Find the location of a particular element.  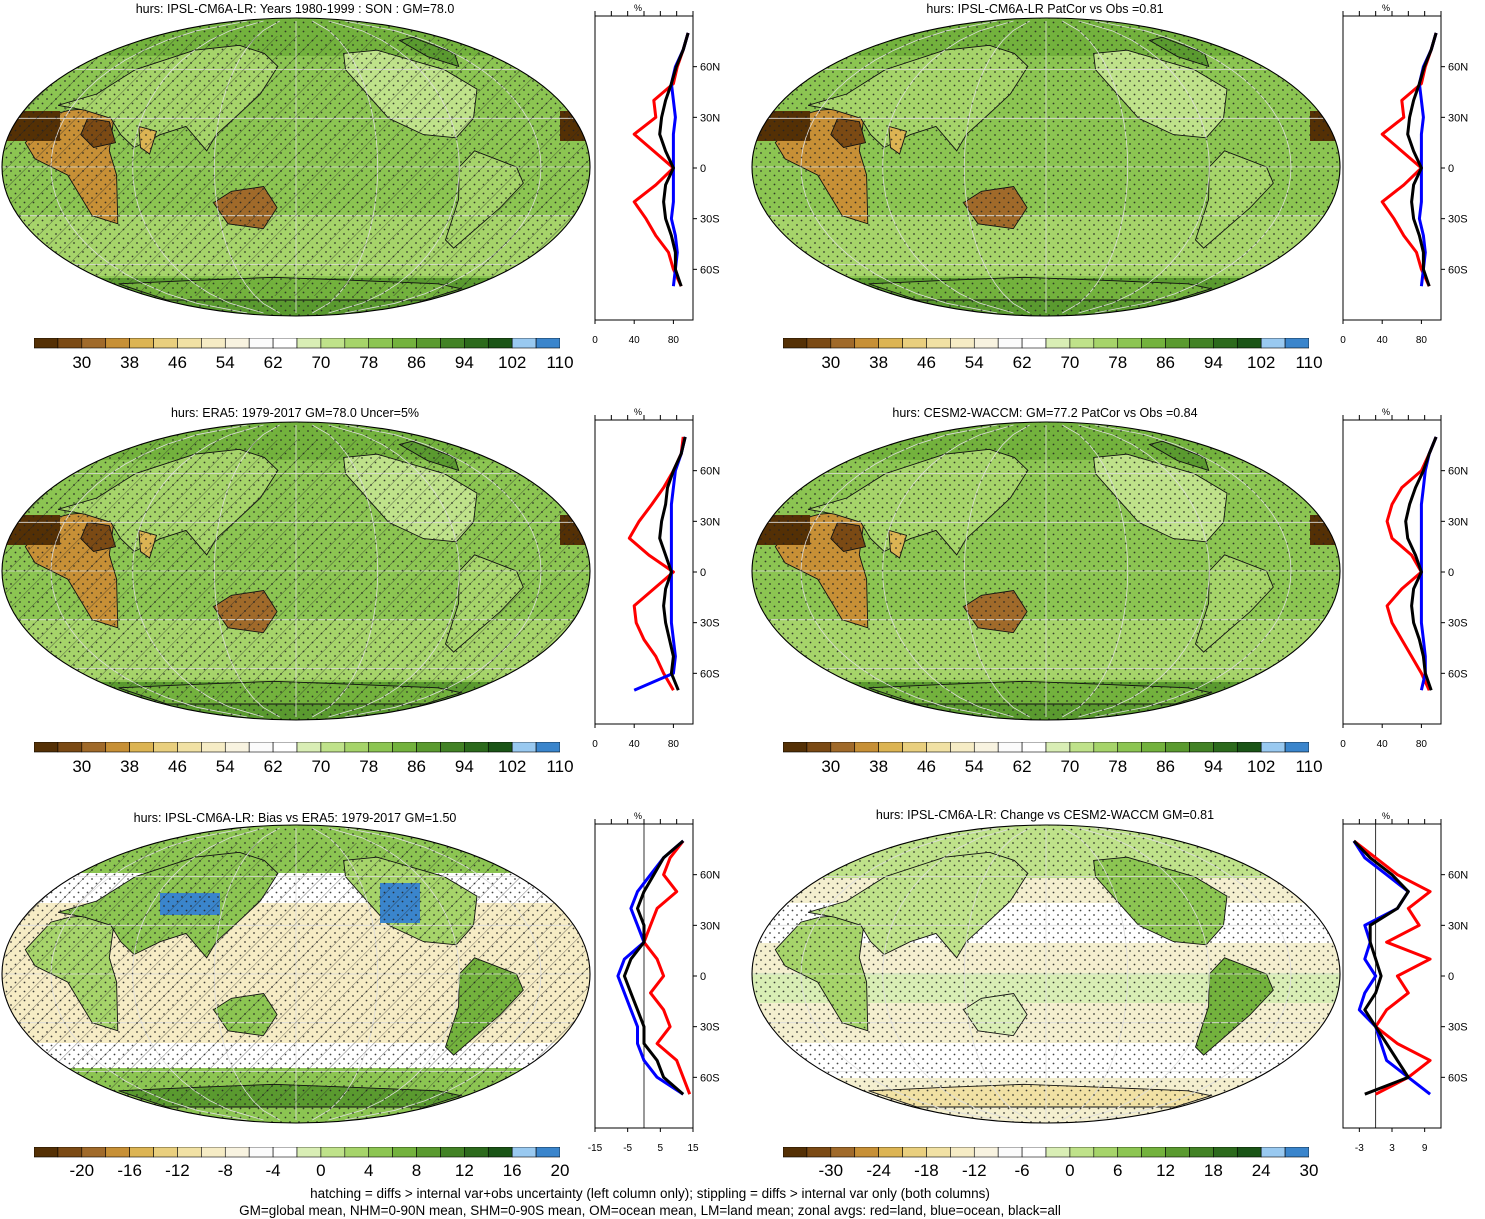

zonal-profile-p5: % -15 -5 5 15 60N 30N 0 30S 60S is located at coordinates (654, 982).